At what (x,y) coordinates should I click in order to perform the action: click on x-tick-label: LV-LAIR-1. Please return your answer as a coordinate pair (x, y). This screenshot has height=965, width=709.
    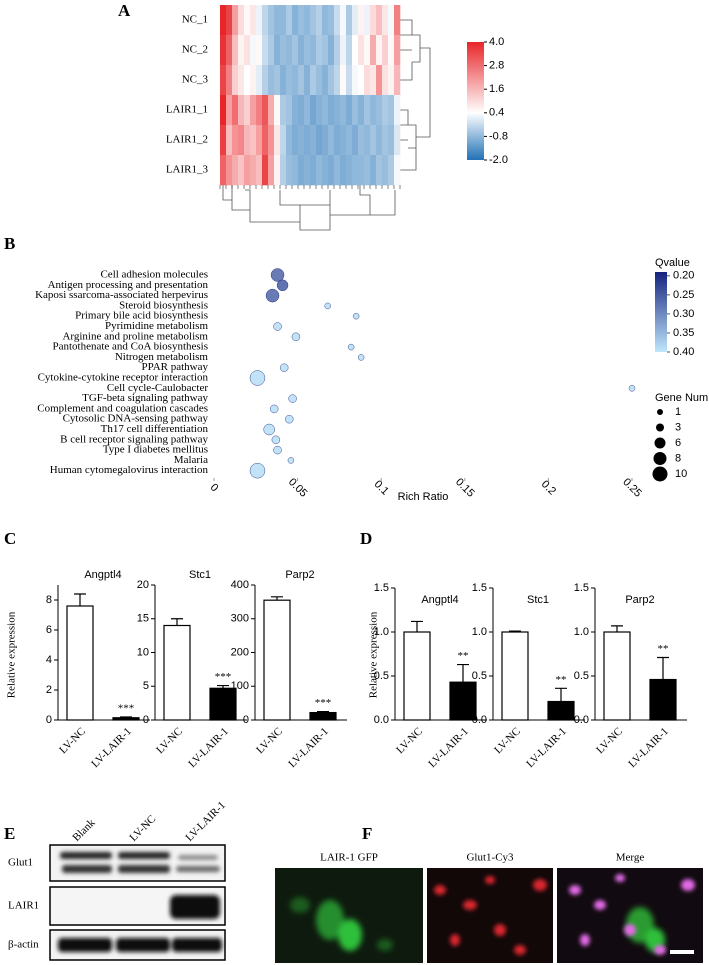
    Looking at the image, I should click on (648, 747).